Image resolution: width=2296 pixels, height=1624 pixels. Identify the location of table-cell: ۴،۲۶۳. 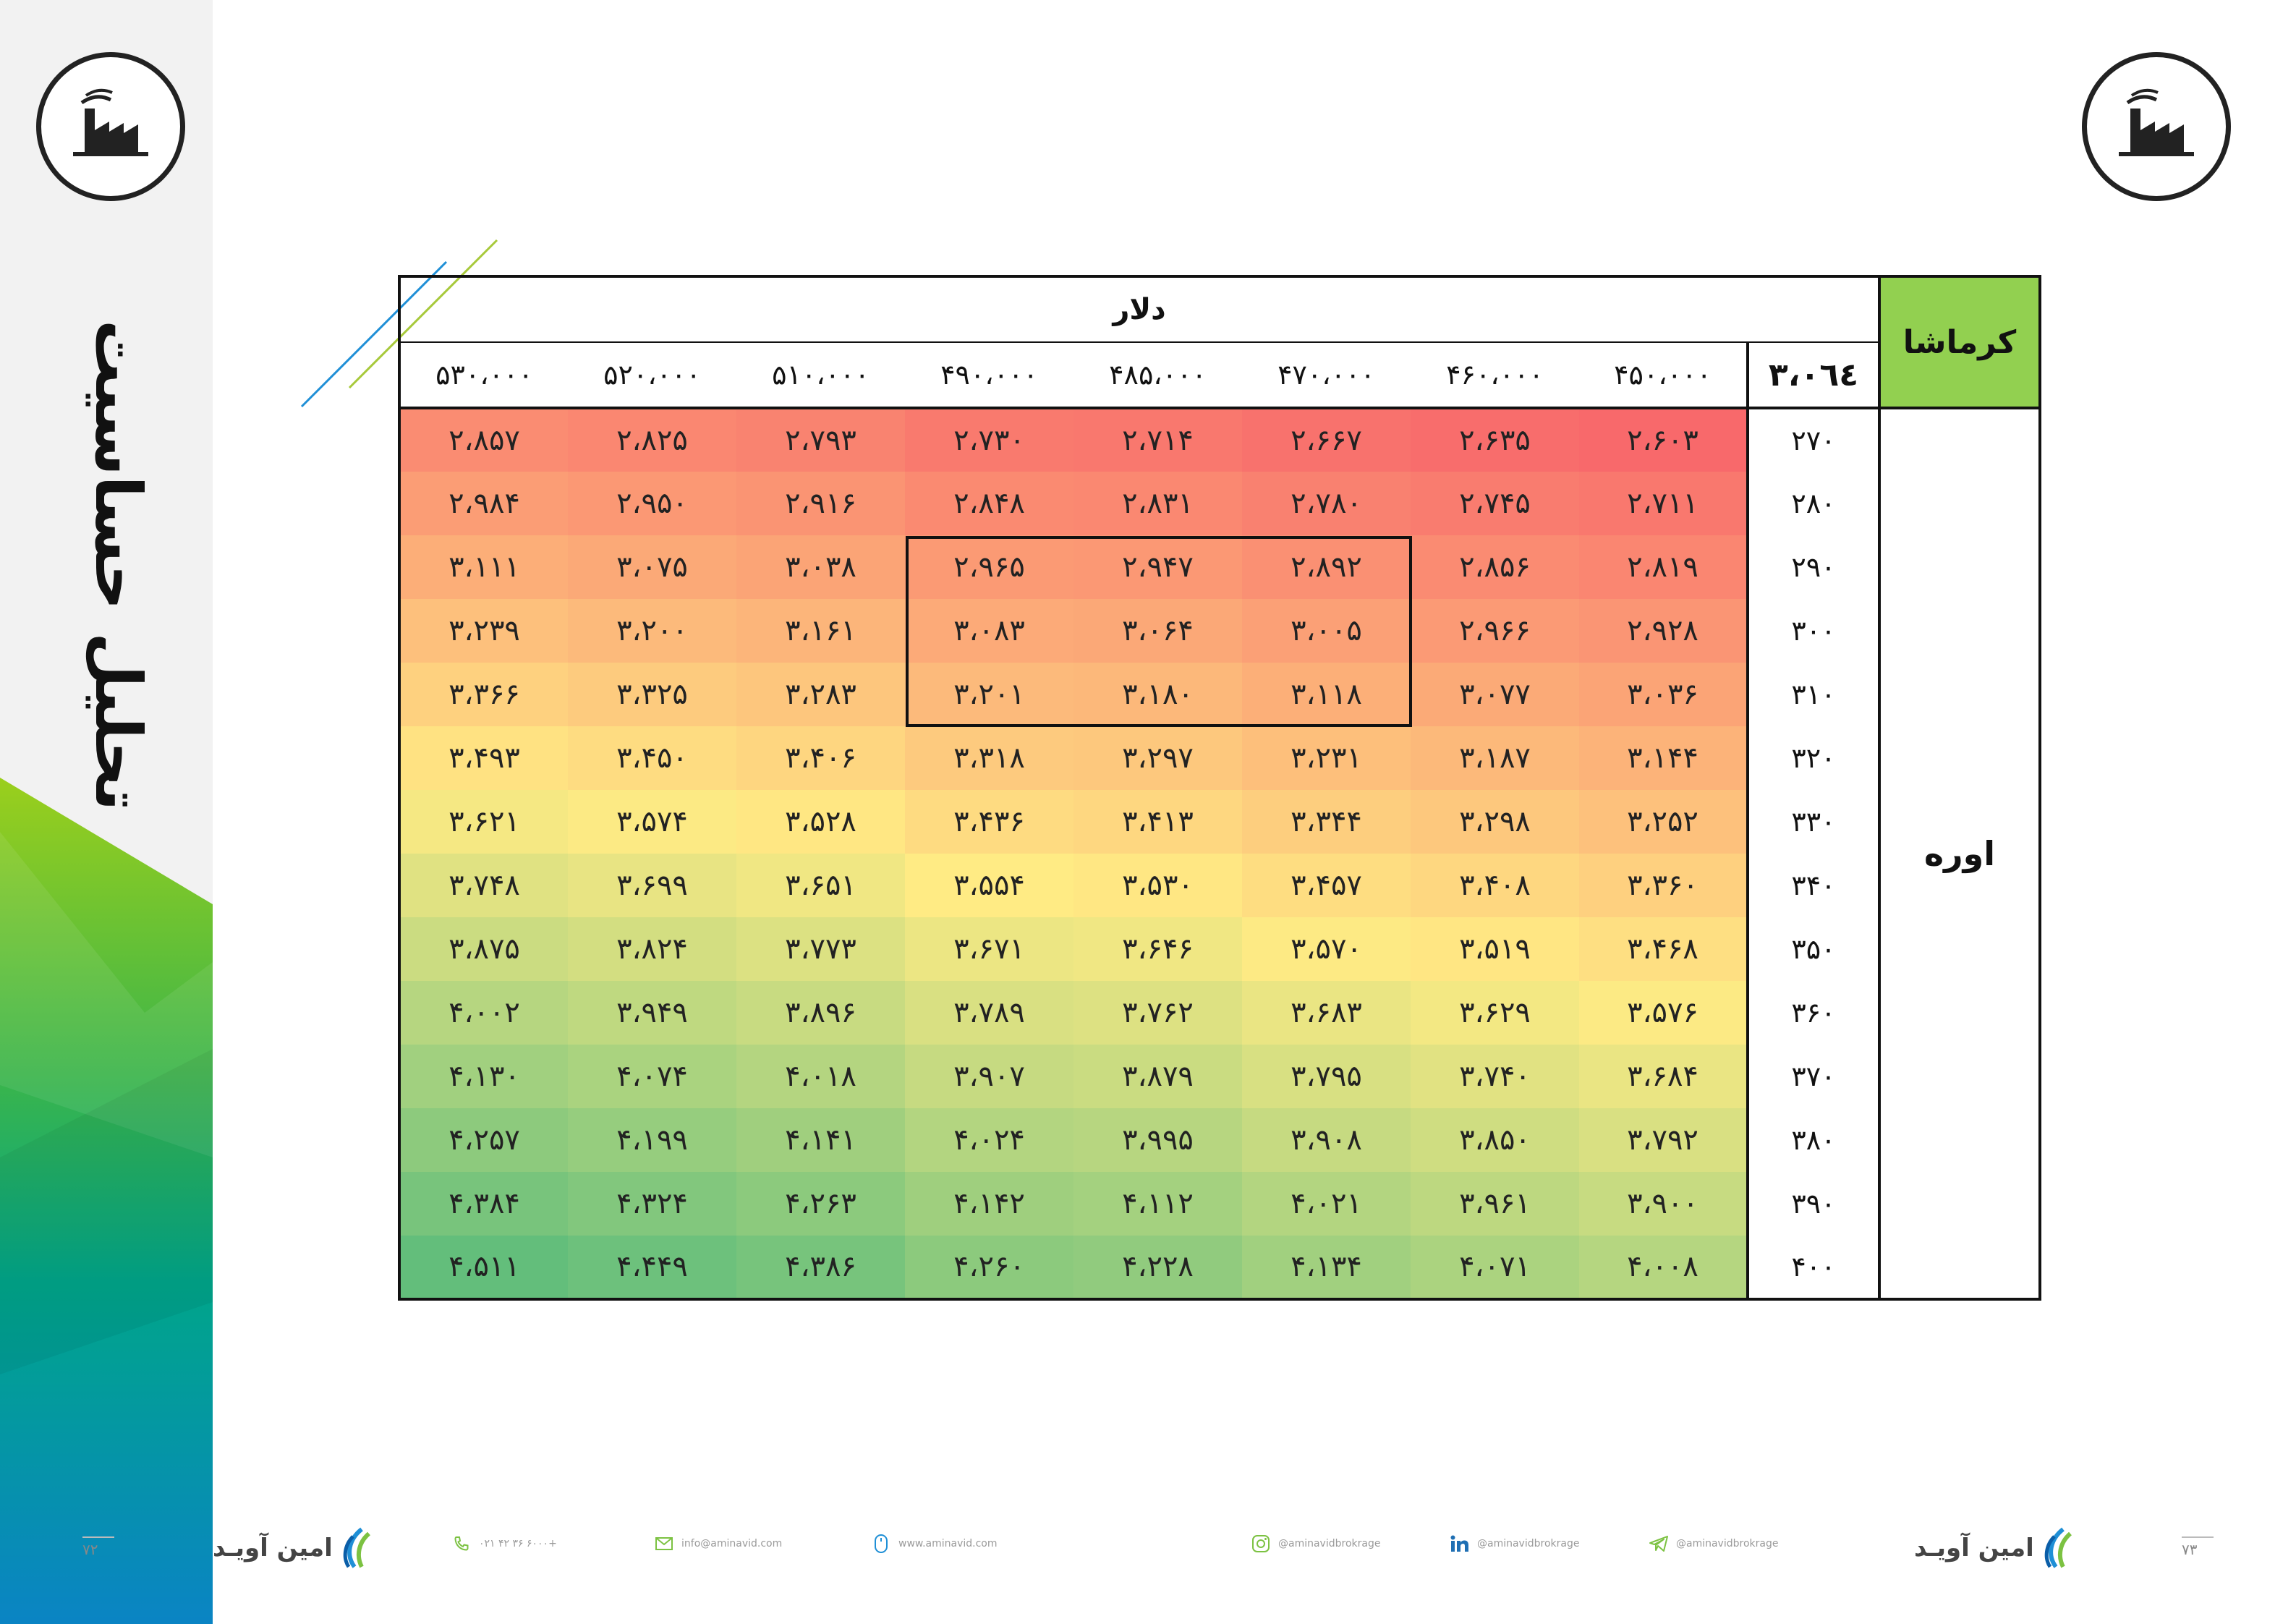
(820, 1204).